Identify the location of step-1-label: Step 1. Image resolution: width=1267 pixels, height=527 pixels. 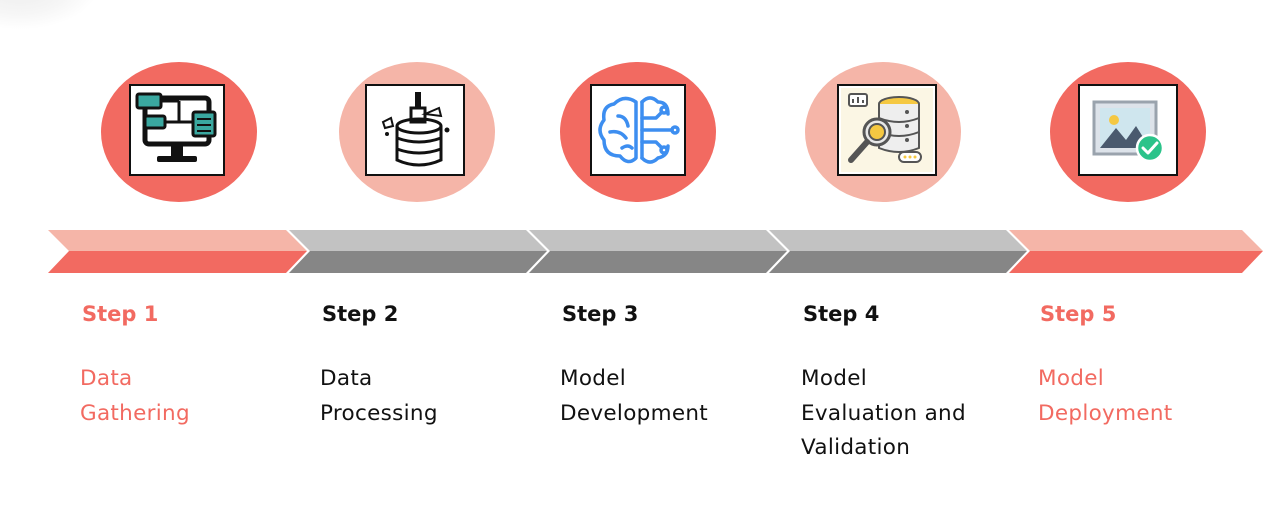
(120, 314).